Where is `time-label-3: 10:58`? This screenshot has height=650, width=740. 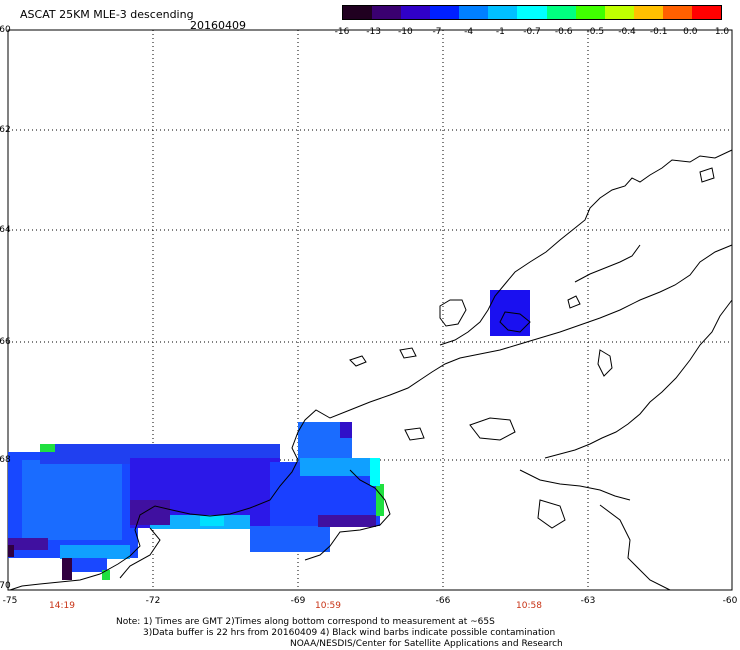
time-label-3: 10:58 is located at coordinates (529, 606).